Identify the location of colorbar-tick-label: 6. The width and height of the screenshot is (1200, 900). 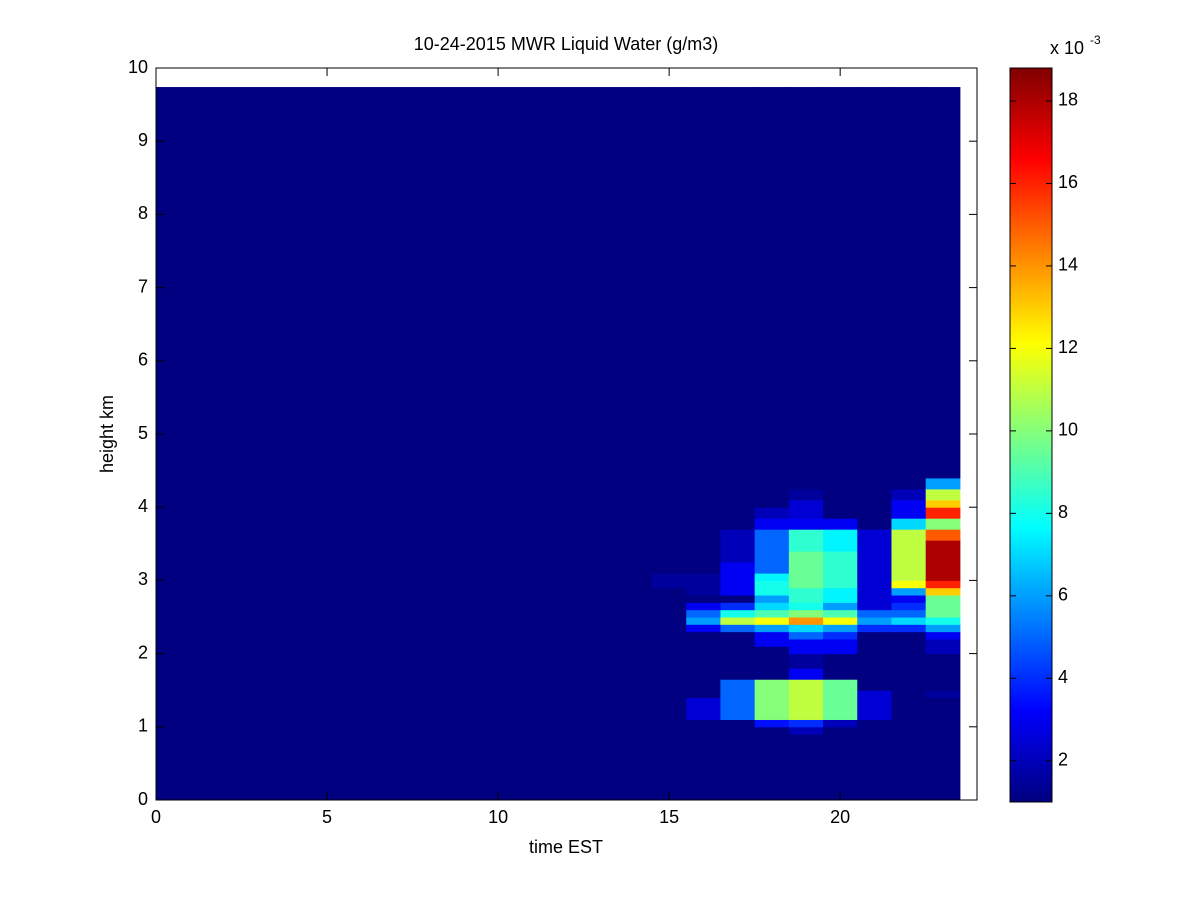
(1063, 595).